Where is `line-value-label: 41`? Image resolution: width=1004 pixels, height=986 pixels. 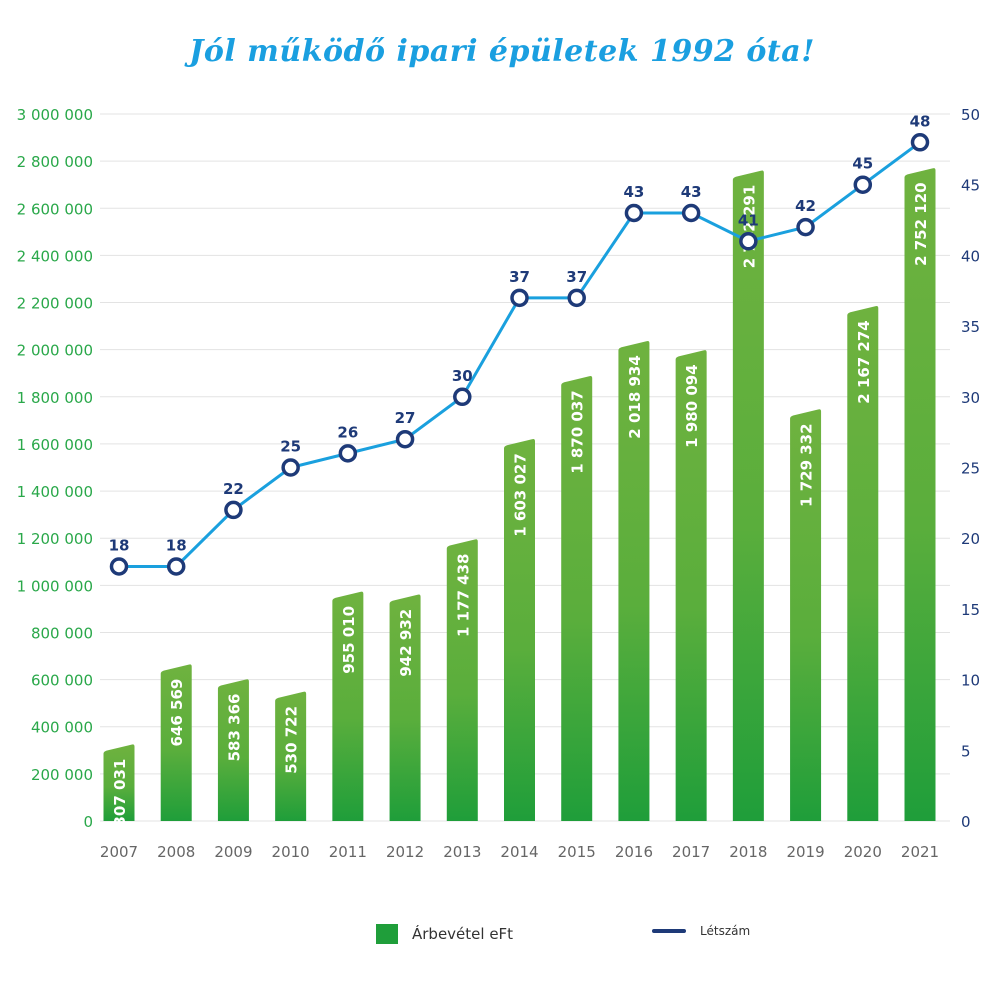
line-value-label: 41 is located at coordinates (748, 220).